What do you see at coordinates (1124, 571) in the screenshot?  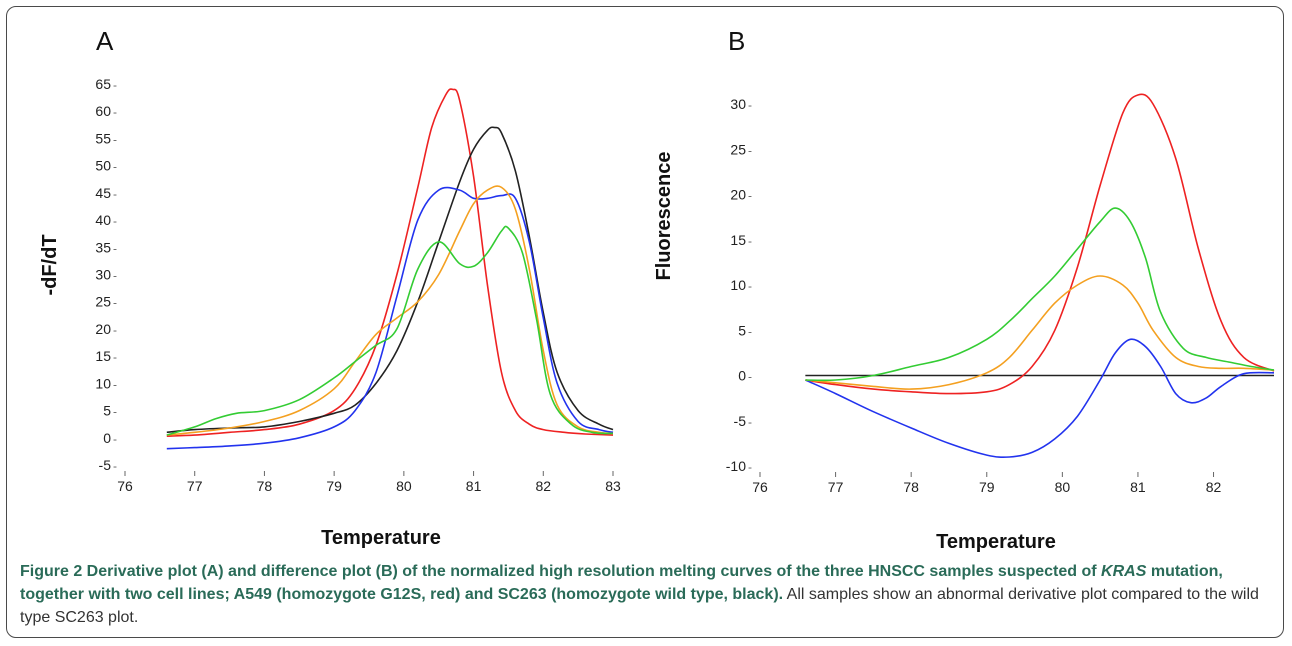 I see `caption-gene: KRAS` at bounding box center [1124, 571].